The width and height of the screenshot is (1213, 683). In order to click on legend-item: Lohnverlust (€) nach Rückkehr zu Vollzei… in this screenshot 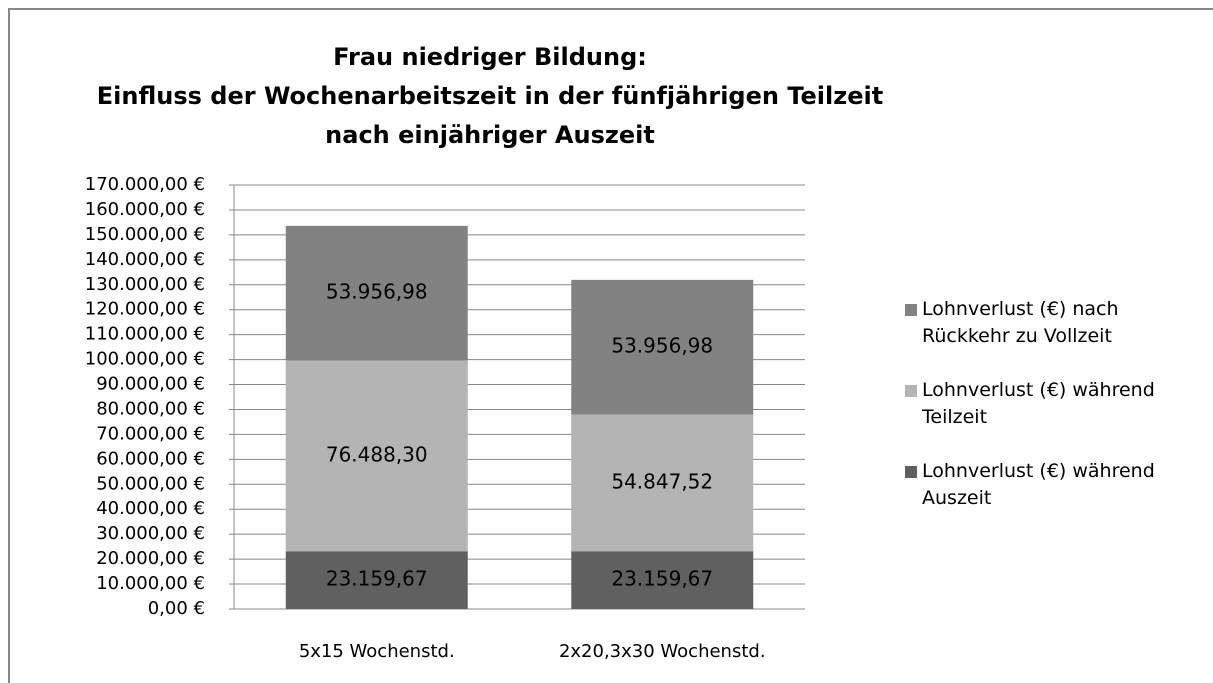, I will do `click(1050, 323)`.